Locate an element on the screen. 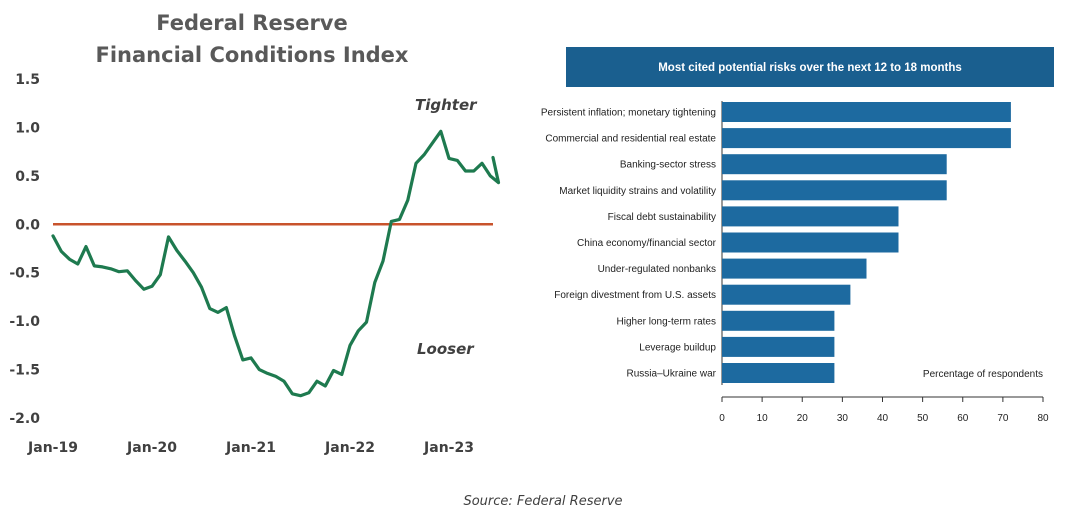 This screenshot has height=528, width=1072. fci-x-tick-label: Jan-21 is located at coordinates (250, 448).